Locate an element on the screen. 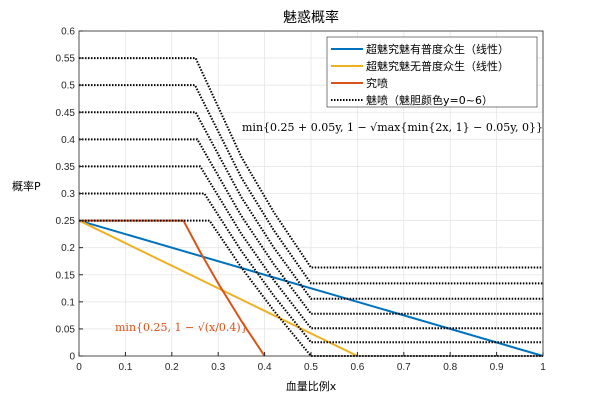 This screenshot has width=600, height=400. y-tick-label: 0 is located at coordinates (72, 357).